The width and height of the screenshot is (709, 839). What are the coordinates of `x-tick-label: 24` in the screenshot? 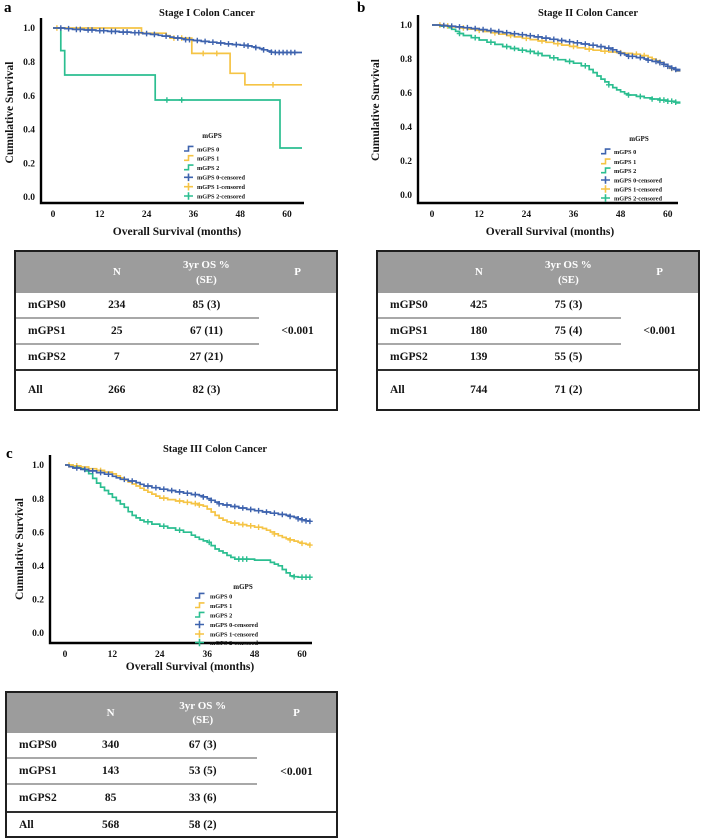 It's located at (147, 215).